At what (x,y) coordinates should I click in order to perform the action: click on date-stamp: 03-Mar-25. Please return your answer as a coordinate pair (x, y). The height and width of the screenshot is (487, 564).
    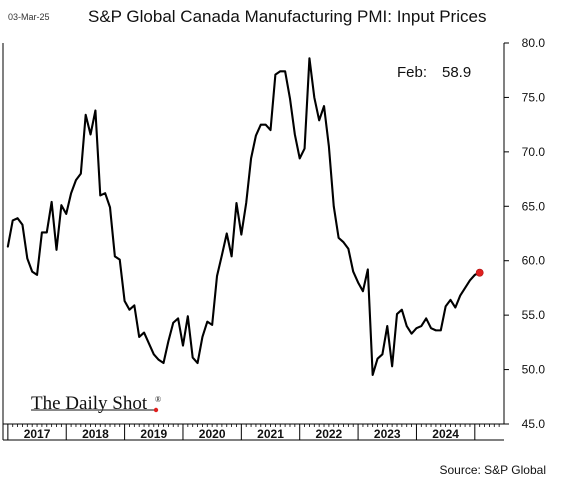
    Looking at the image, I should click on (29, 17).